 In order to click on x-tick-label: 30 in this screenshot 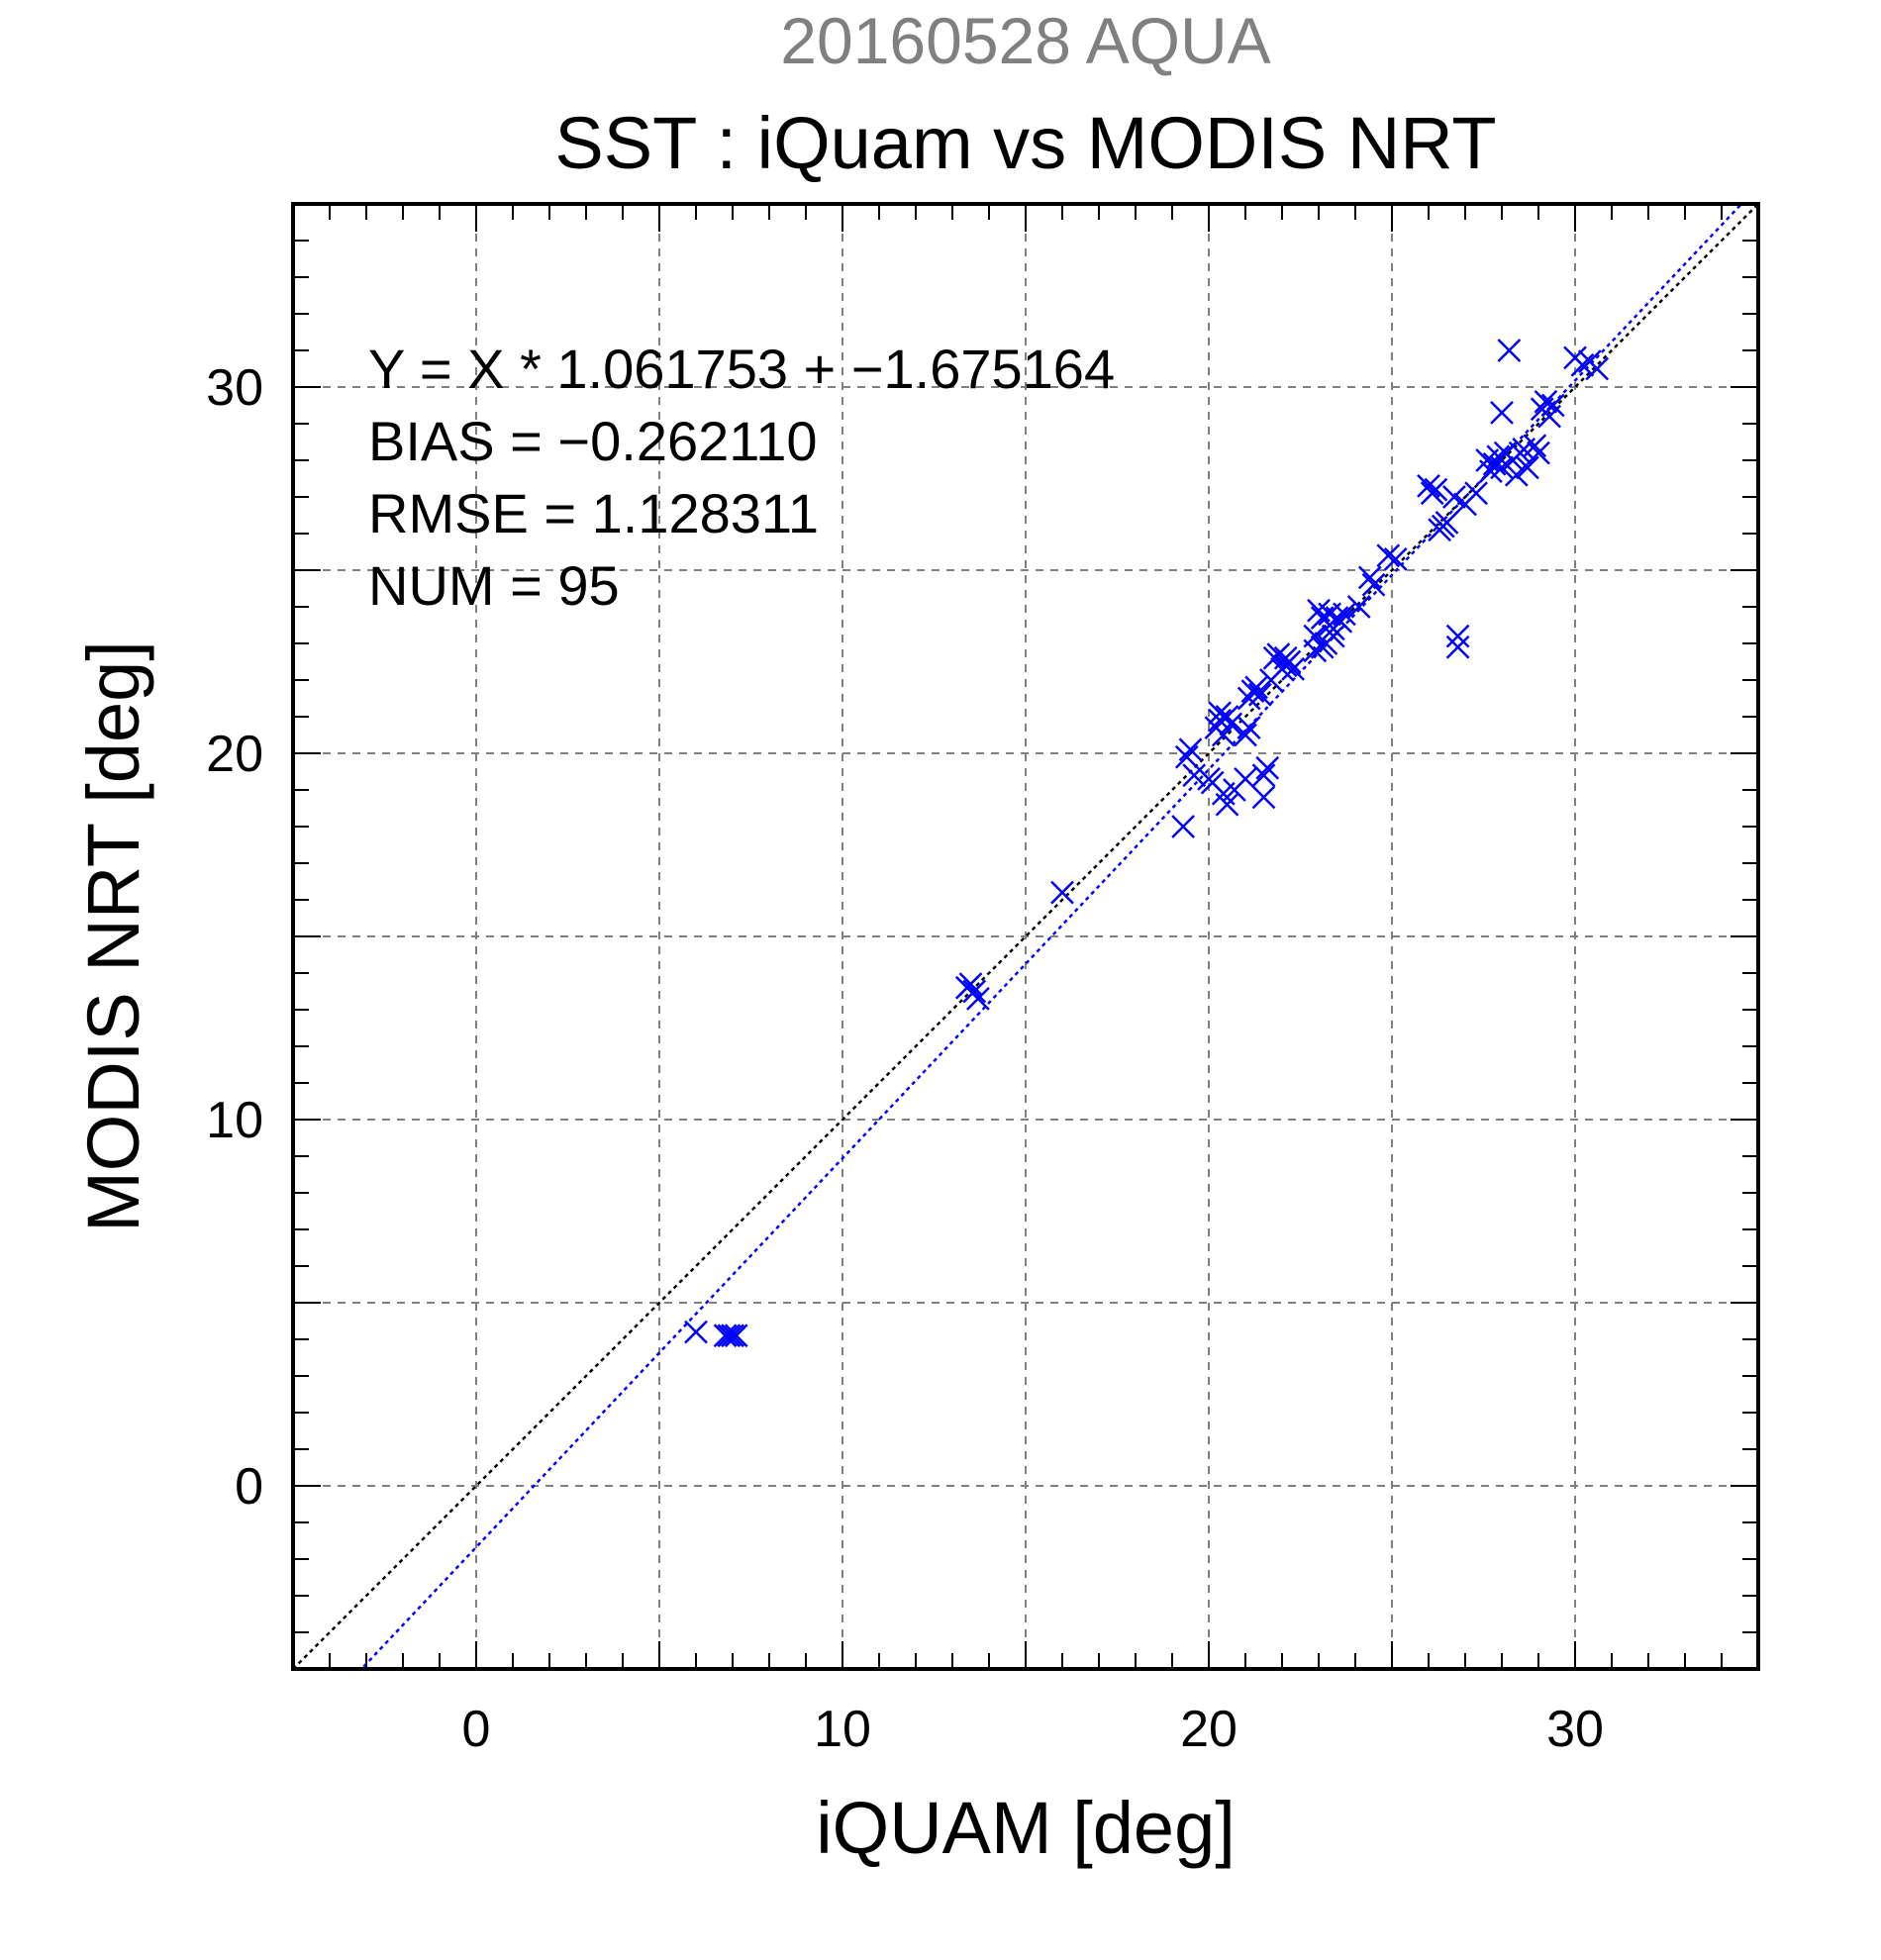, I will do `click(1575, 1729)`.